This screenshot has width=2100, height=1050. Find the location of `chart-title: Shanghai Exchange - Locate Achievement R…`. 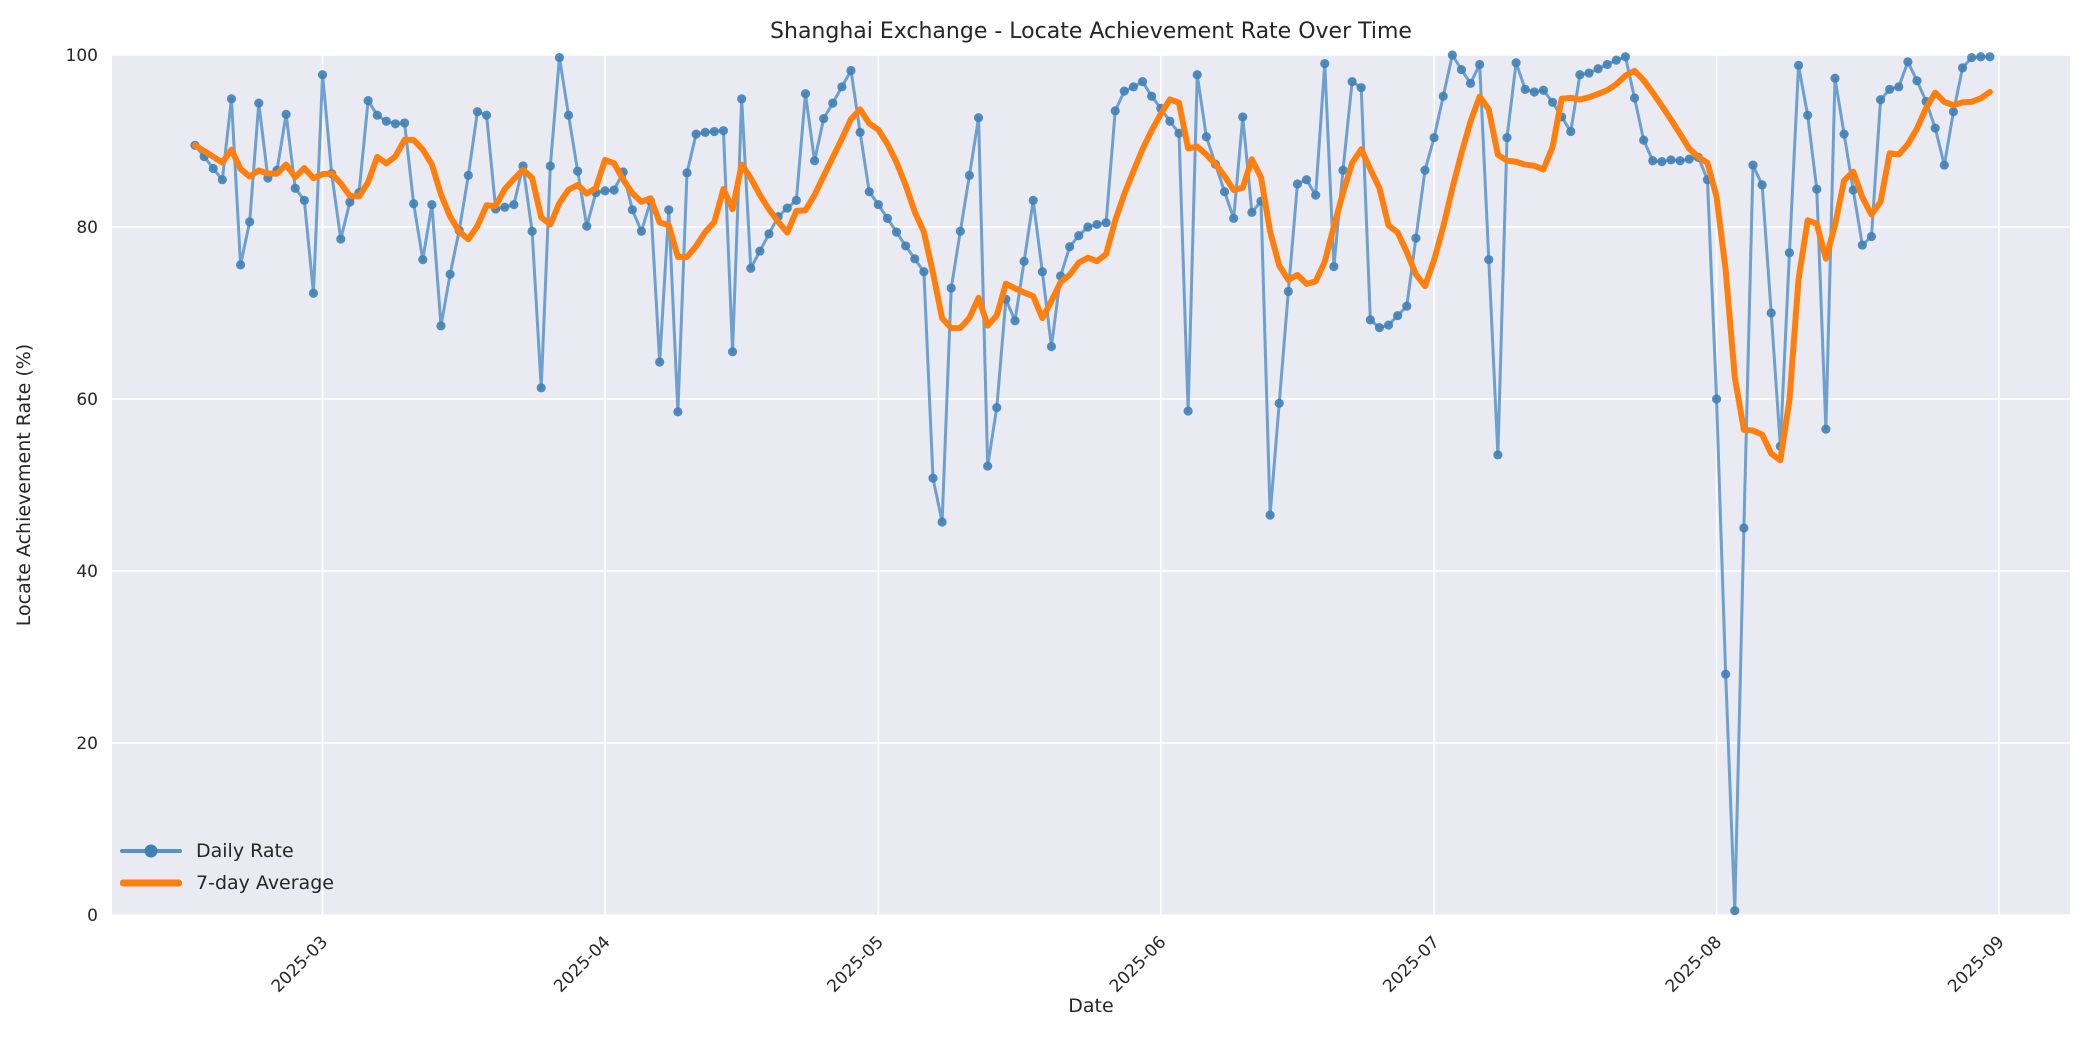

chart-title: Shanghai Exchange - Locate Achievement R… is located at coordinates (1091, 31).